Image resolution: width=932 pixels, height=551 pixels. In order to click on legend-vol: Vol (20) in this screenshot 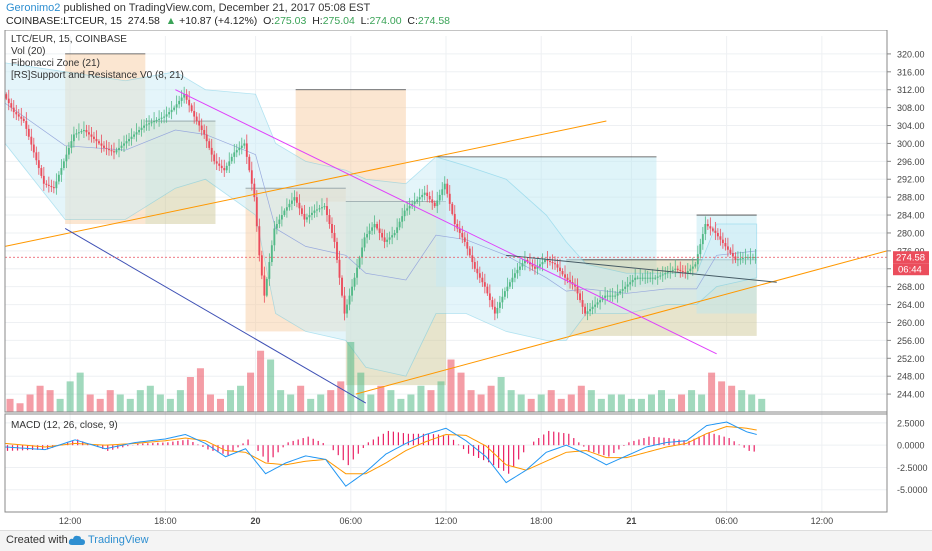, I will do `click(28, 51)`.